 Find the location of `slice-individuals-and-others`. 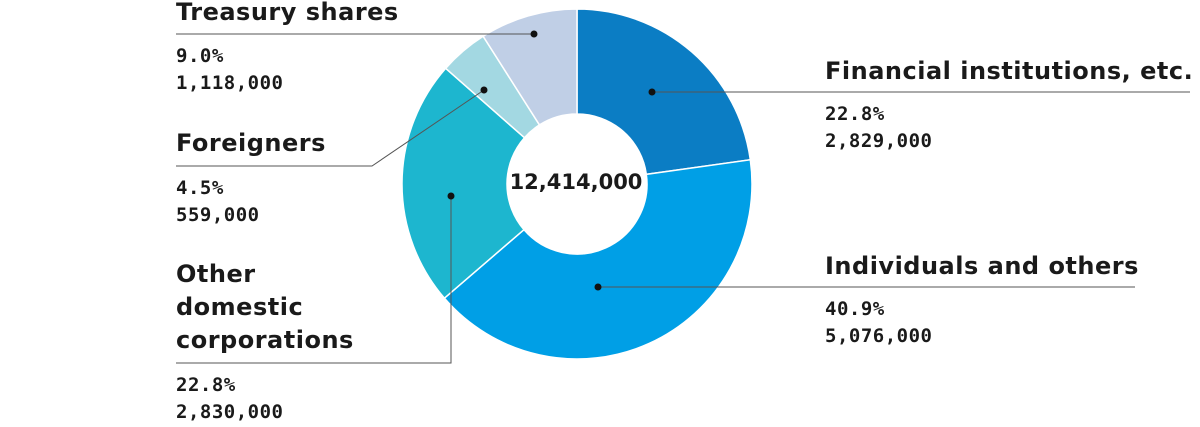

slice-individuals-and-others is located at coordinates (598, 259).